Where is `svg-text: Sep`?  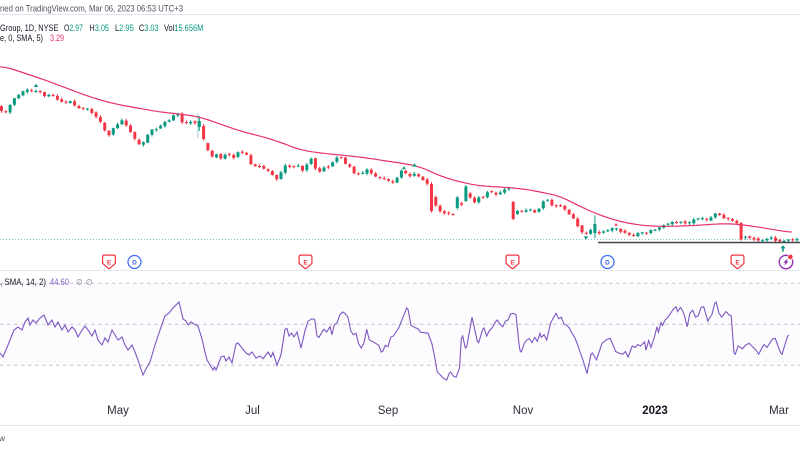 svg-text: Sep is located at coordinates (388, 411).